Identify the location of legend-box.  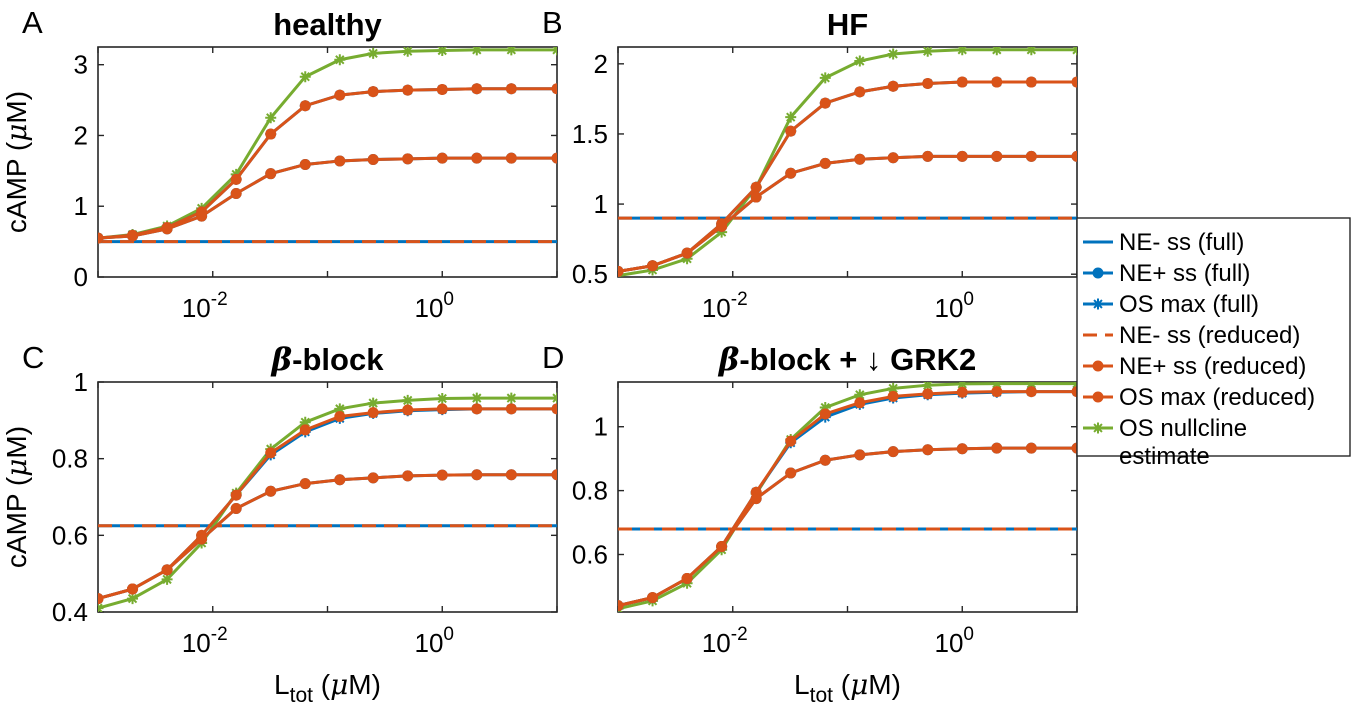
(1213, 337).